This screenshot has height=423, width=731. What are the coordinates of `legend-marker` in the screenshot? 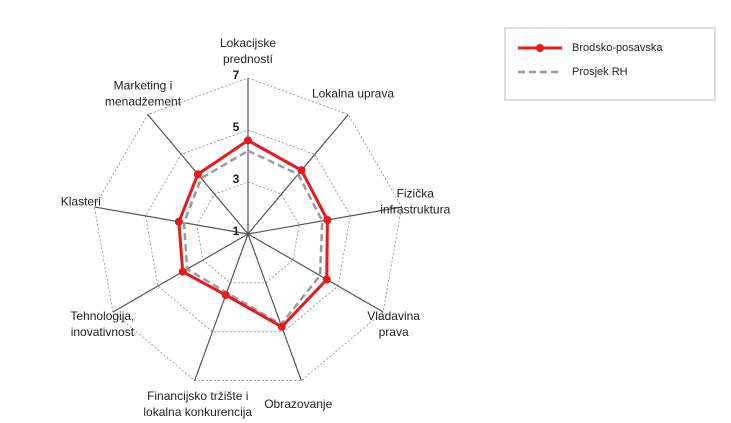 It's located at (540, 48).